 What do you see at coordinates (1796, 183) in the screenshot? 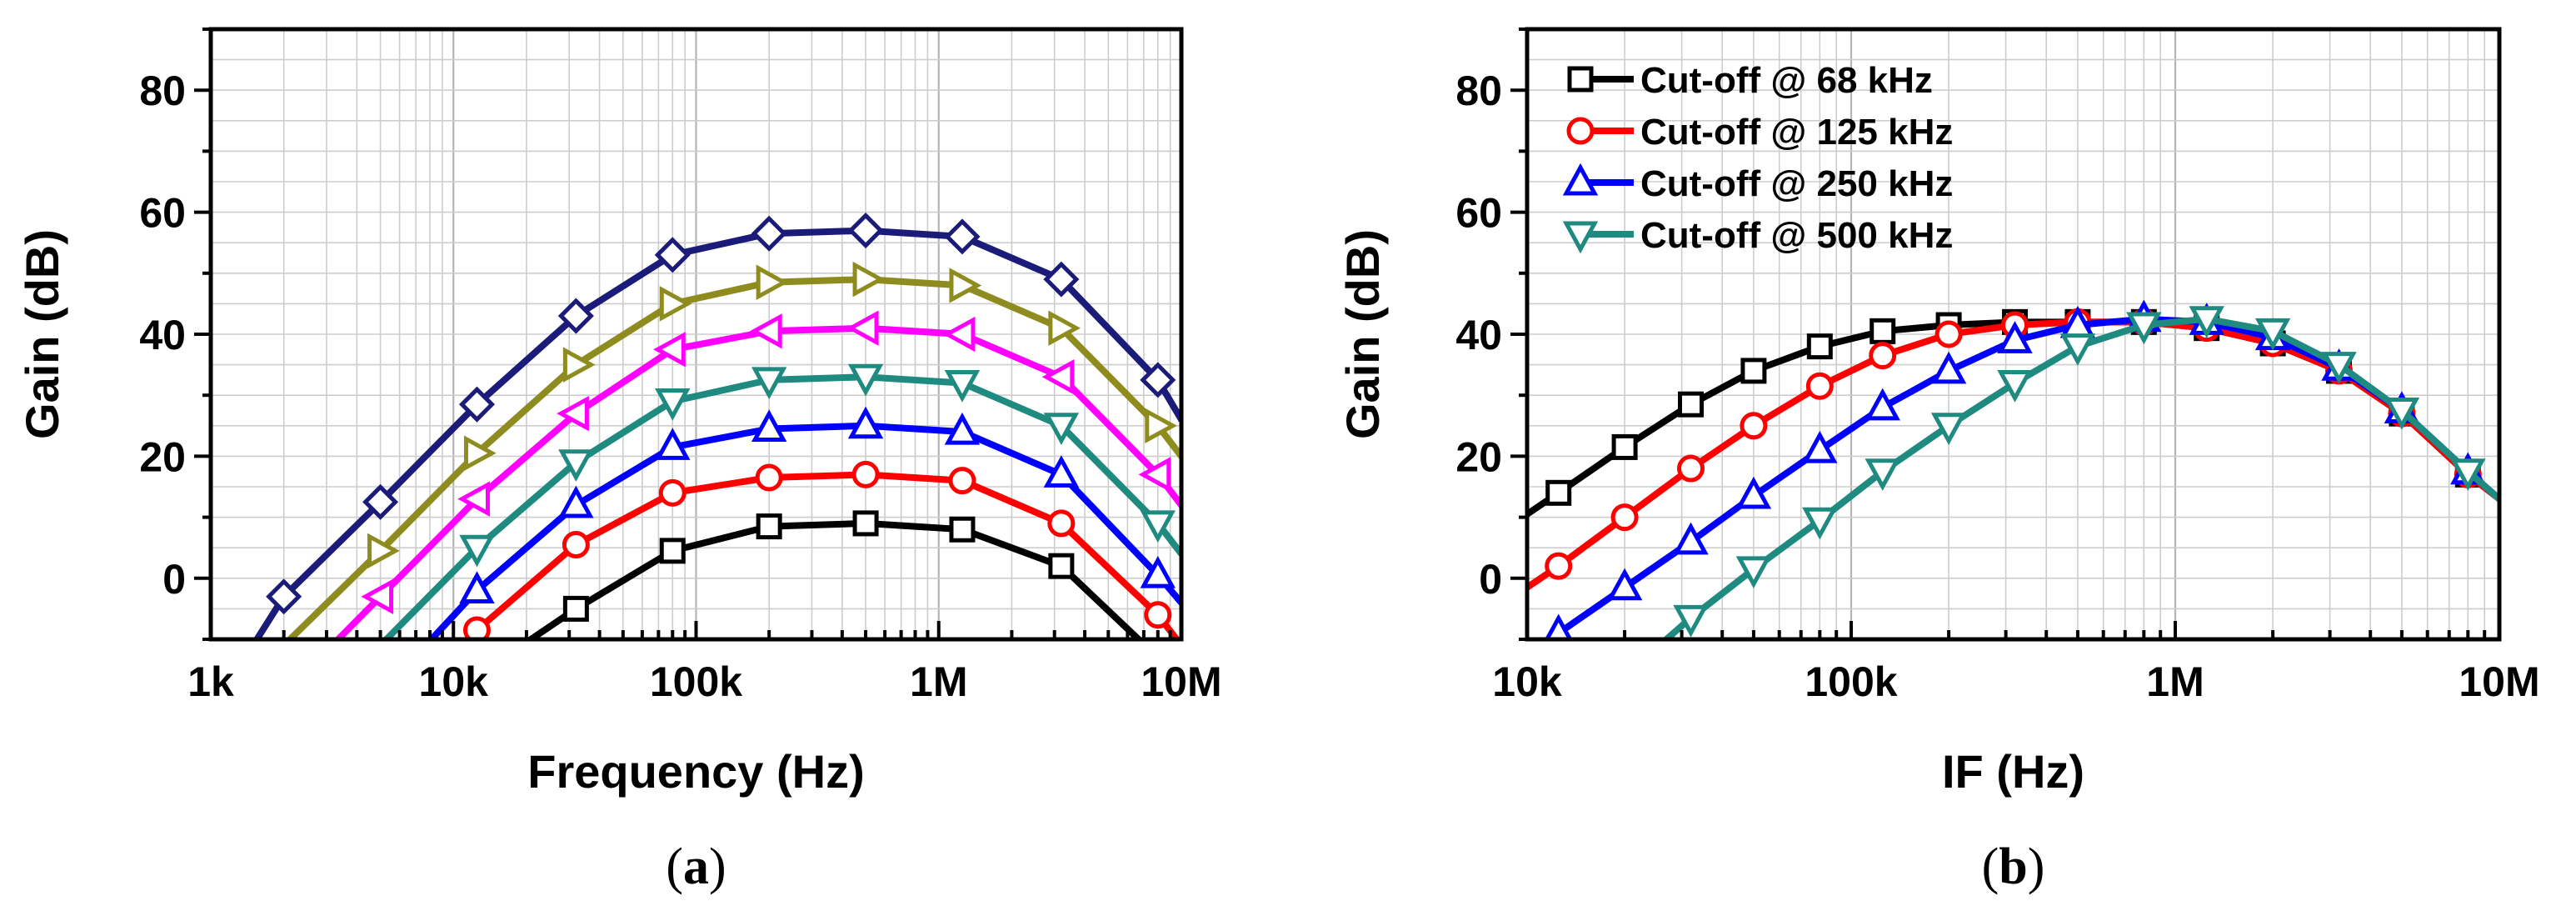
I see `legend-label: Cut-off @ 250 kHz` at bounding box center [1796, 183].